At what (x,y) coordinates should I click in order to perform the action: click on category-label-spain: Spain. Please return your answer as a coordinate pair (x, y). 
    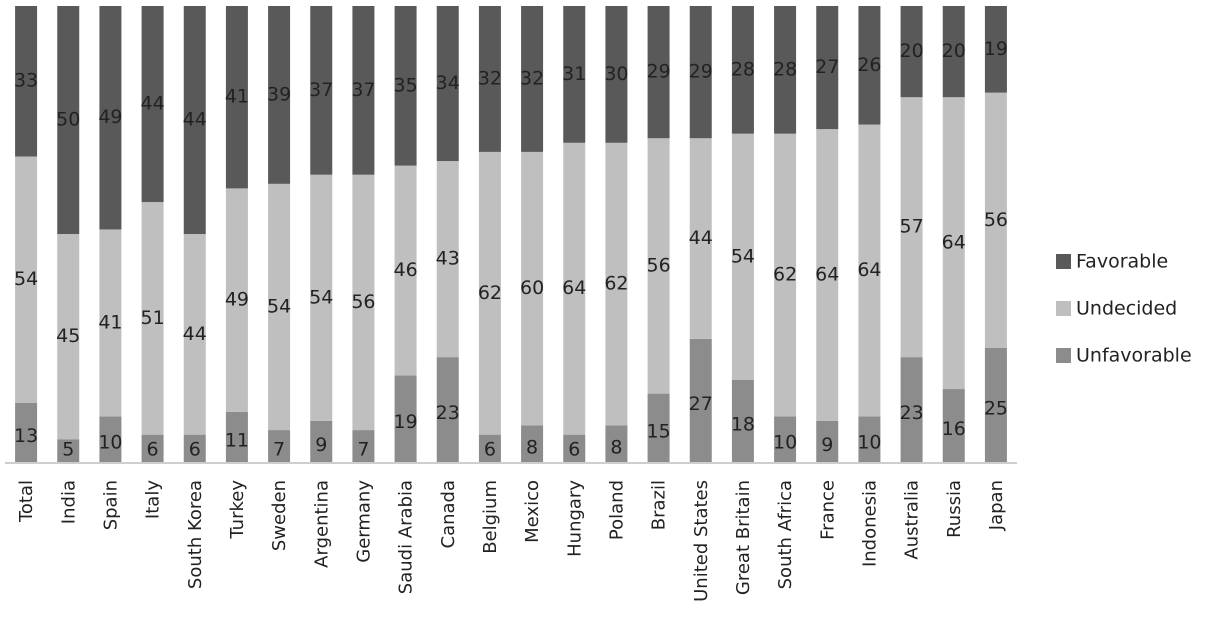
    Looking at the image, I should click on (110, 505).